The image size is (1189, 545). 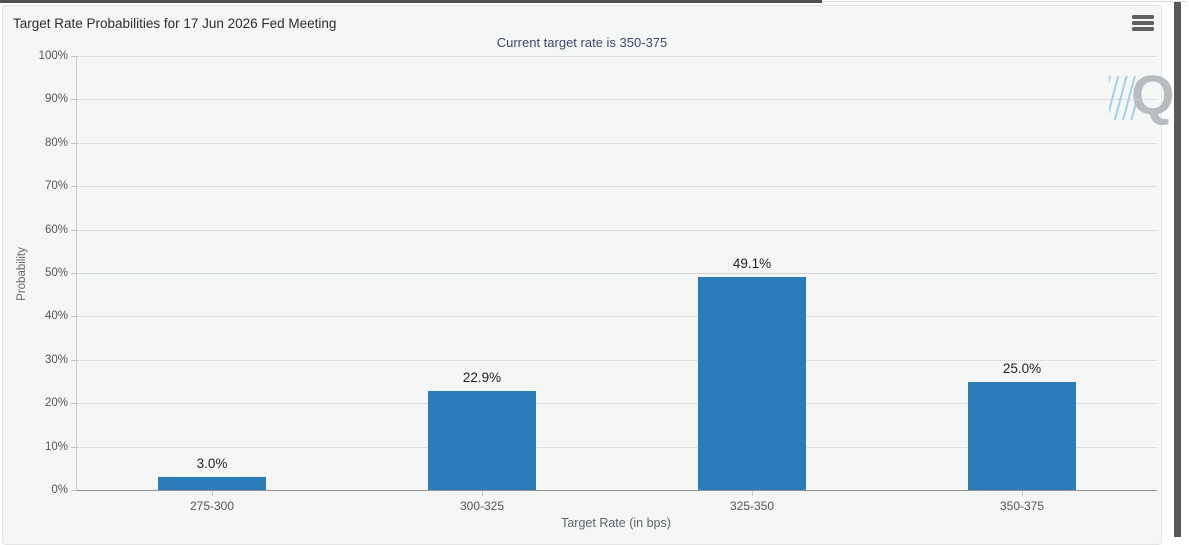 I want to click on watermark-q-logo: Q, so click(x=1153, y=94).